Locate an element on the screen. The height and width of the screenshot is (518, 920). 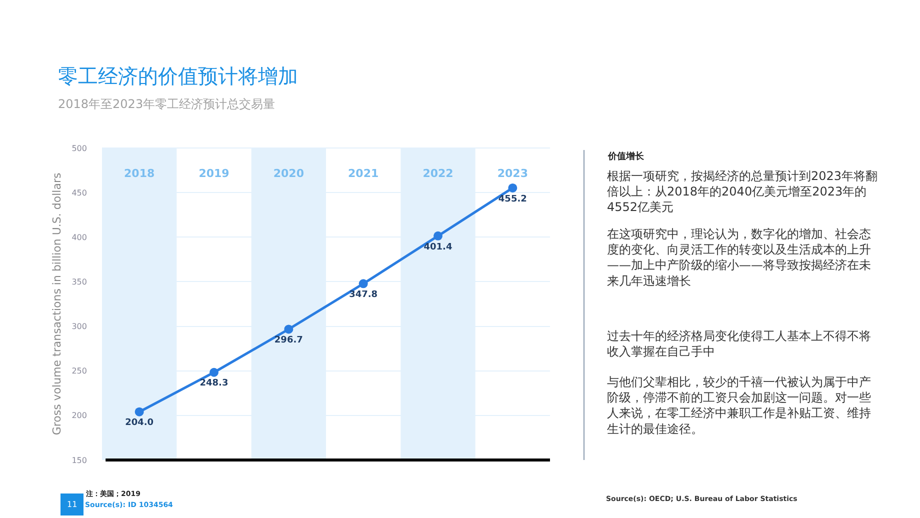
text: 过去十年的经济格局变化使得工人基本上不得不将收入掌握在自己手中 is located at coordinates (739, 344).